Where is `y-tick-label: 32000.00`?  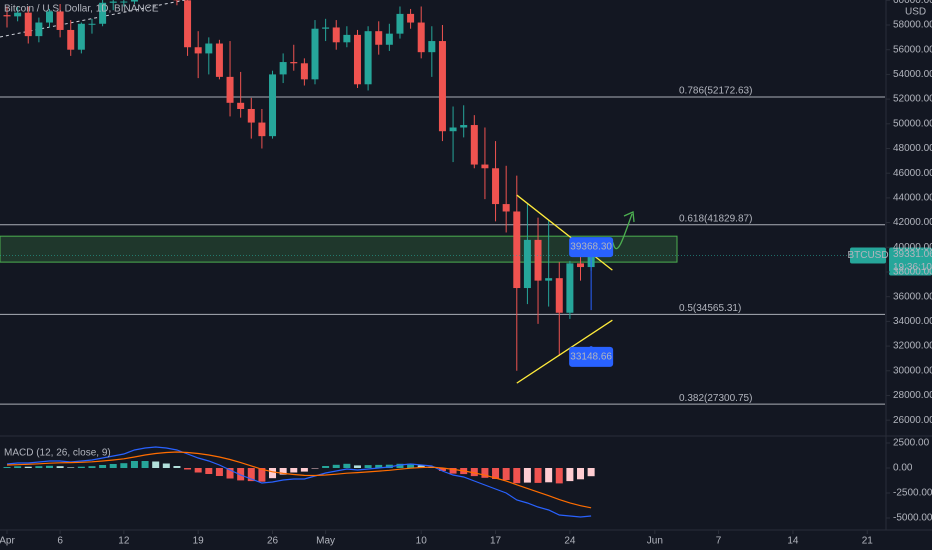
y-tick-label: 32000.00 is located at coordinates (912, 346).